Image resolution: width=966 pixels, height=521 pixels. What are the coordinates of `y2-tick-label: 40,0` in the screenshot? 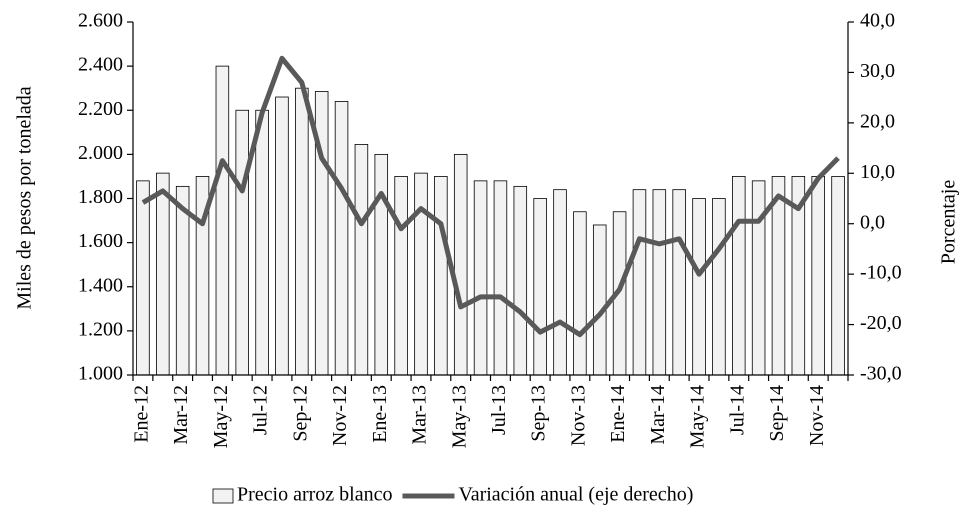 It's located at (877, 21).